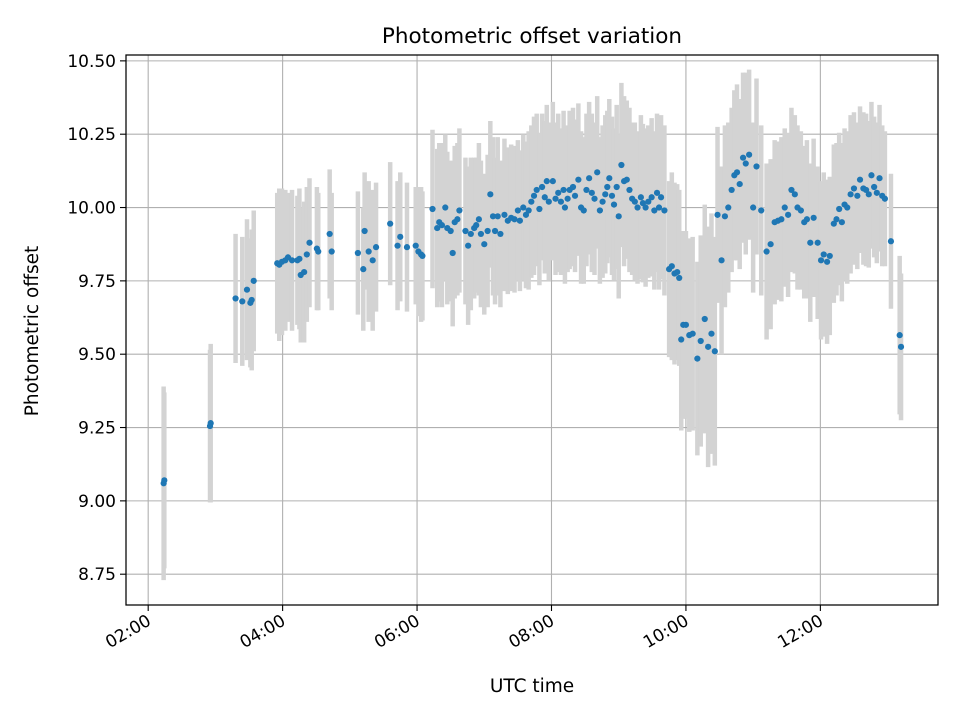 The image size is (960, 720). What do you see at coordinates (97, 502) in the screenshot?
I see `y-tick-label: 9.00` at bounding box center [97, 502].